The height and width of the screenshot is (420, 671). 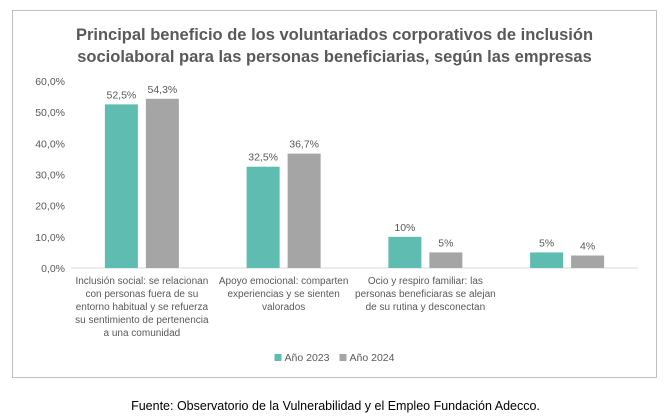 I want to click on category-label: a una comunidad, so click(x=142, y=333).